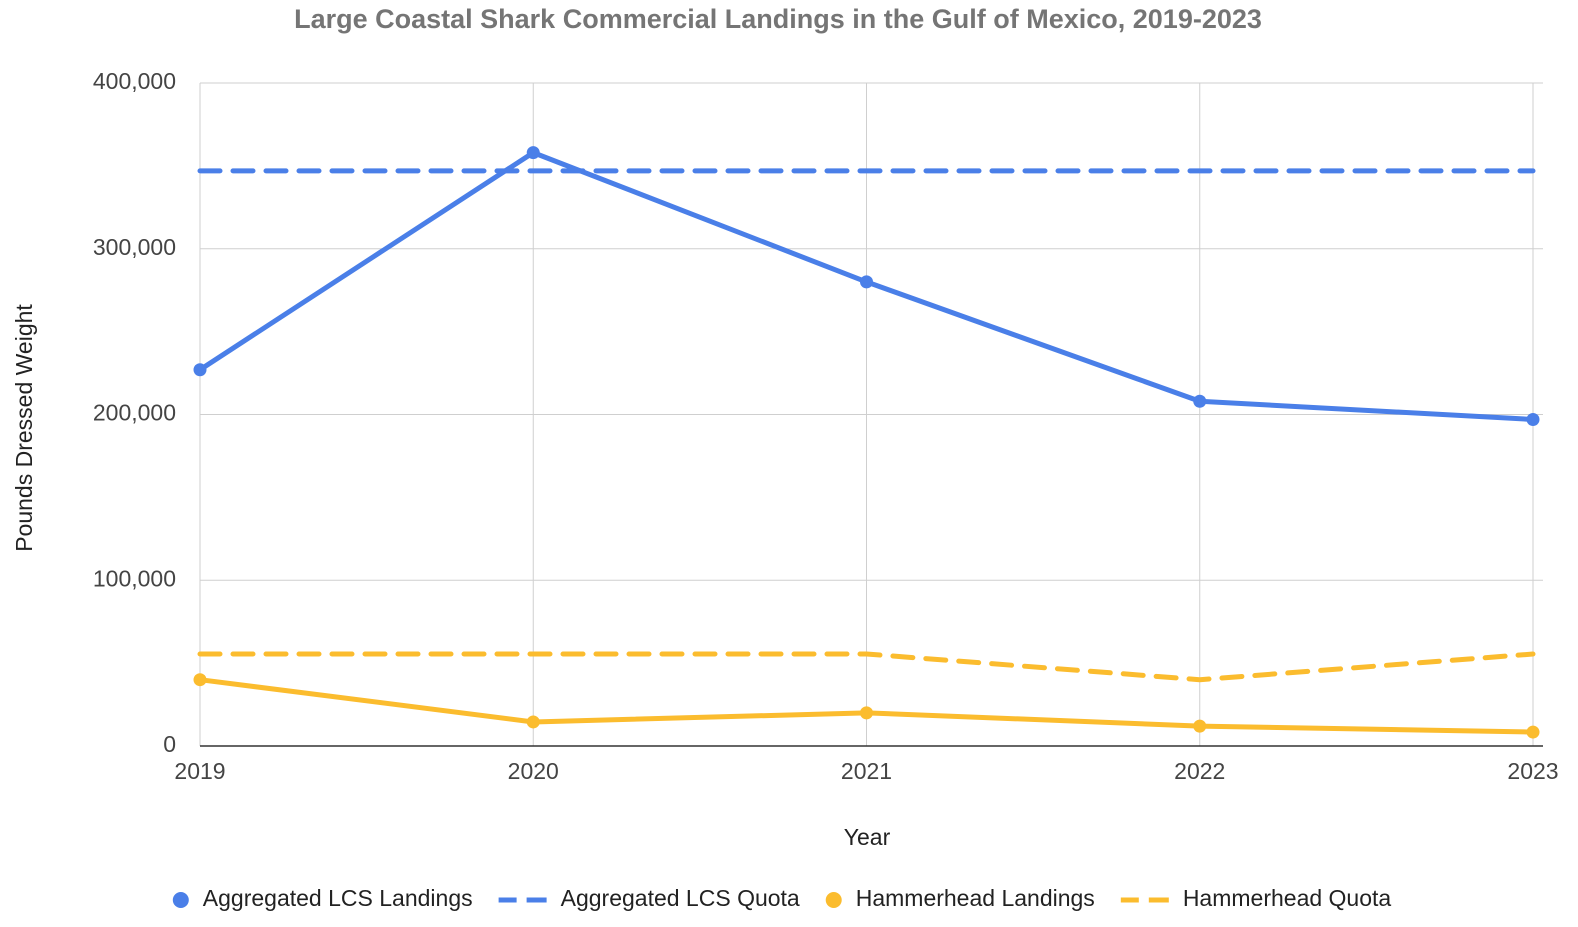 This screenshot has width=1578, height=927. Describe the element at coordinates (866, 771) in the screenshot. I see `x-tick-label: 2021` at that location.